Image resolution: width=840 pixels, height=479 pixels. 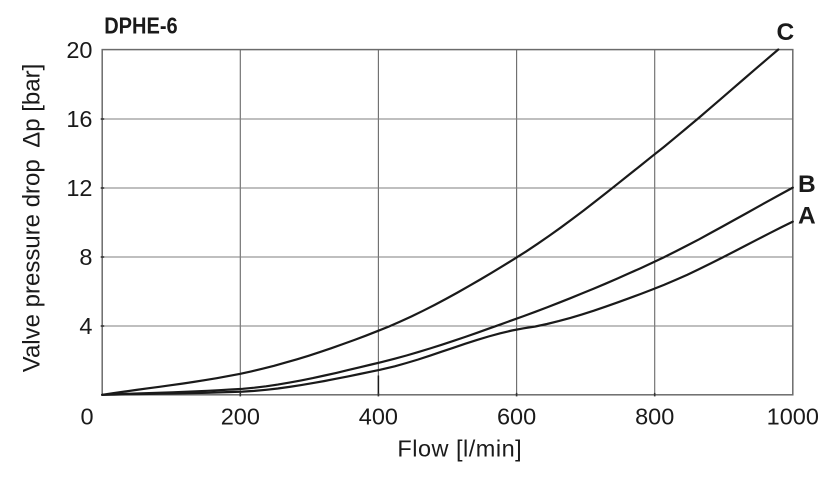 What do you see at coordinates (141, 25) in the screenshot?
I see `svg-text: DPHE-6` at bounding box center [141, 25].